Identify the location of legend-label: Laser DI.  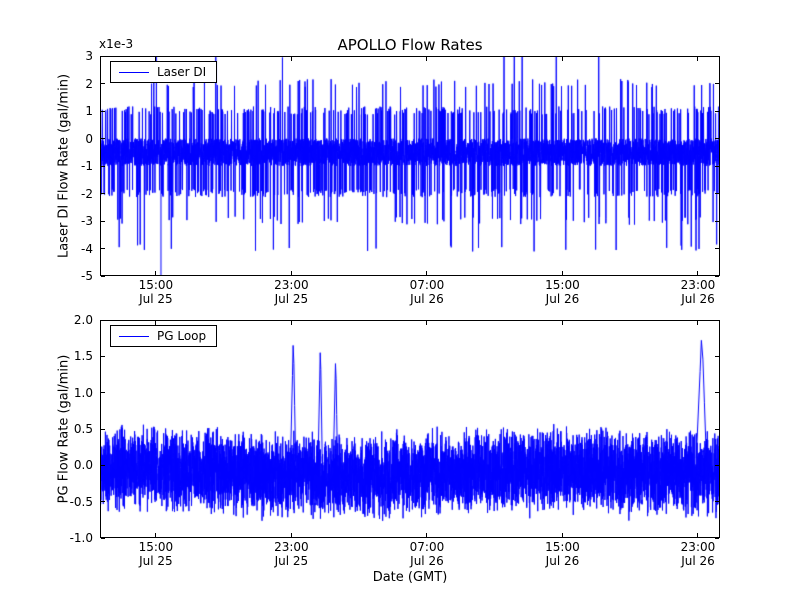
(182, 72).